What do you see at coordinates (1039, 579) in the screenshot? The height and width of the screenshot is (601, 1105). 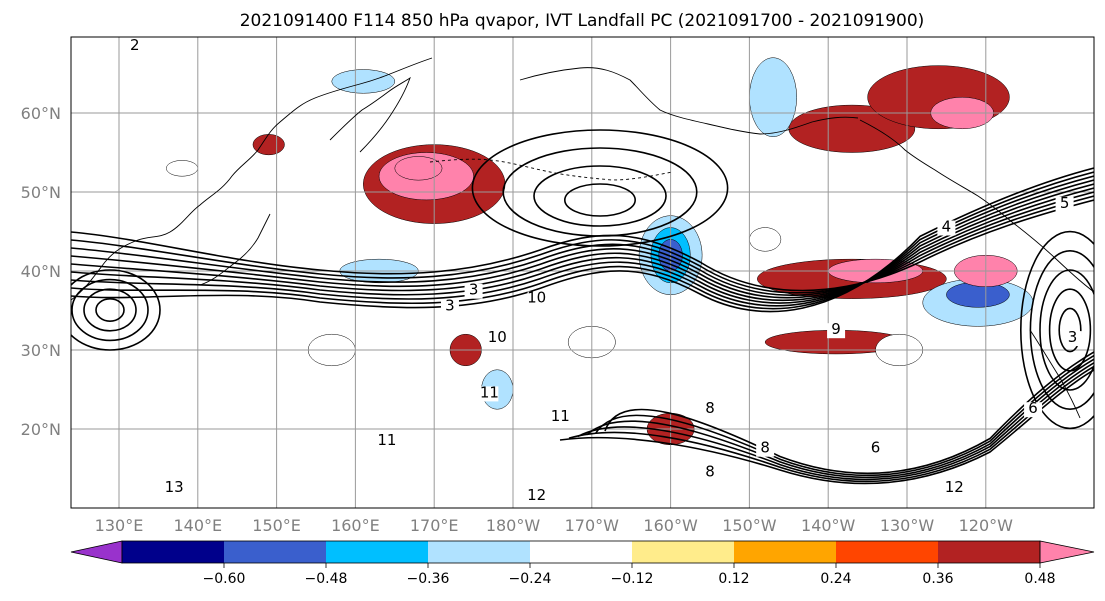 I see `colorbar-tick-label: 0.48` at bounding box center [1039, 579].